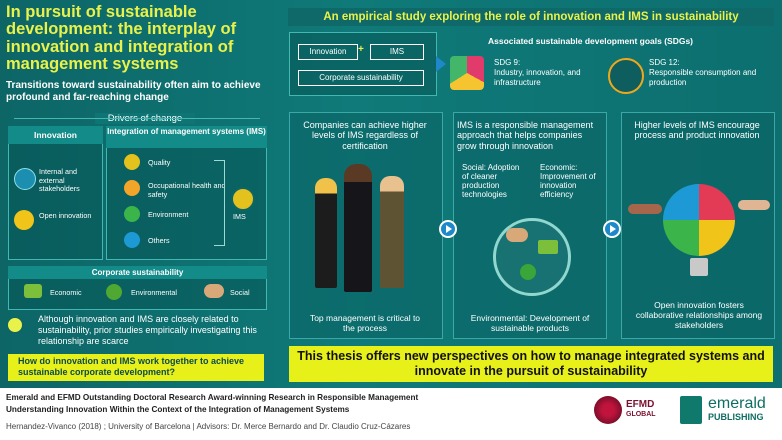 This screenshot has height=440, width=782. Describe the element at coordinates (154, 292) in the screenshot. I see `corporate-item-environmental: Environmental` at that location.